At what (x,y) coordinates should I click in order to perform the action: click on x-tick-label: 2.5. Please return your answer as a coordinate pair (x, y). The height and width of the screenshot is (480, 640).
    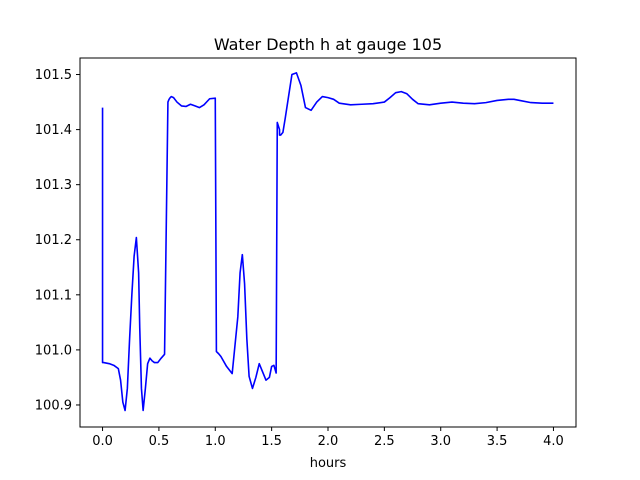
    Looking at the image, I should click on (384, 441).